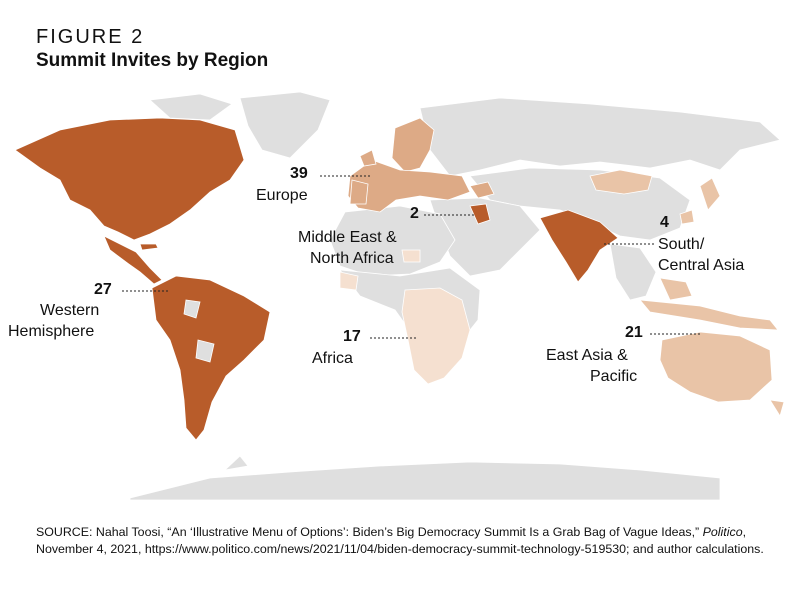  I want to click on east-asia-pacific-region, so click(687, 293).